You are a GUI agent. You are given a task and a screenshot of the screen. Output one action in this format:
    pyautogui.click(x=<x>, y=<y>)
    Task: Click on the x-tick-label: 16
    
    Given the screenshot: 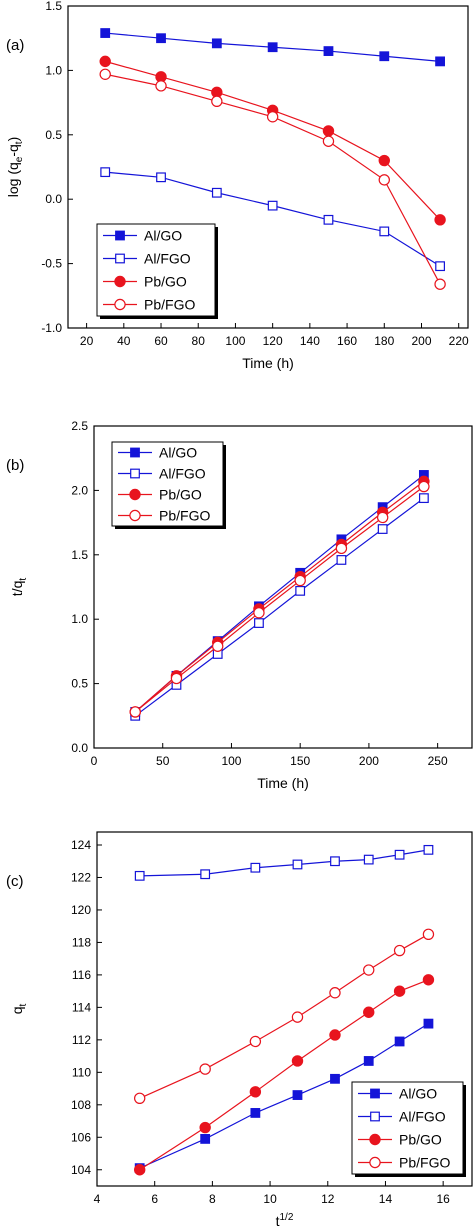 What is the action you would take?
    pyautogui.click(x=443, y=1199)
    